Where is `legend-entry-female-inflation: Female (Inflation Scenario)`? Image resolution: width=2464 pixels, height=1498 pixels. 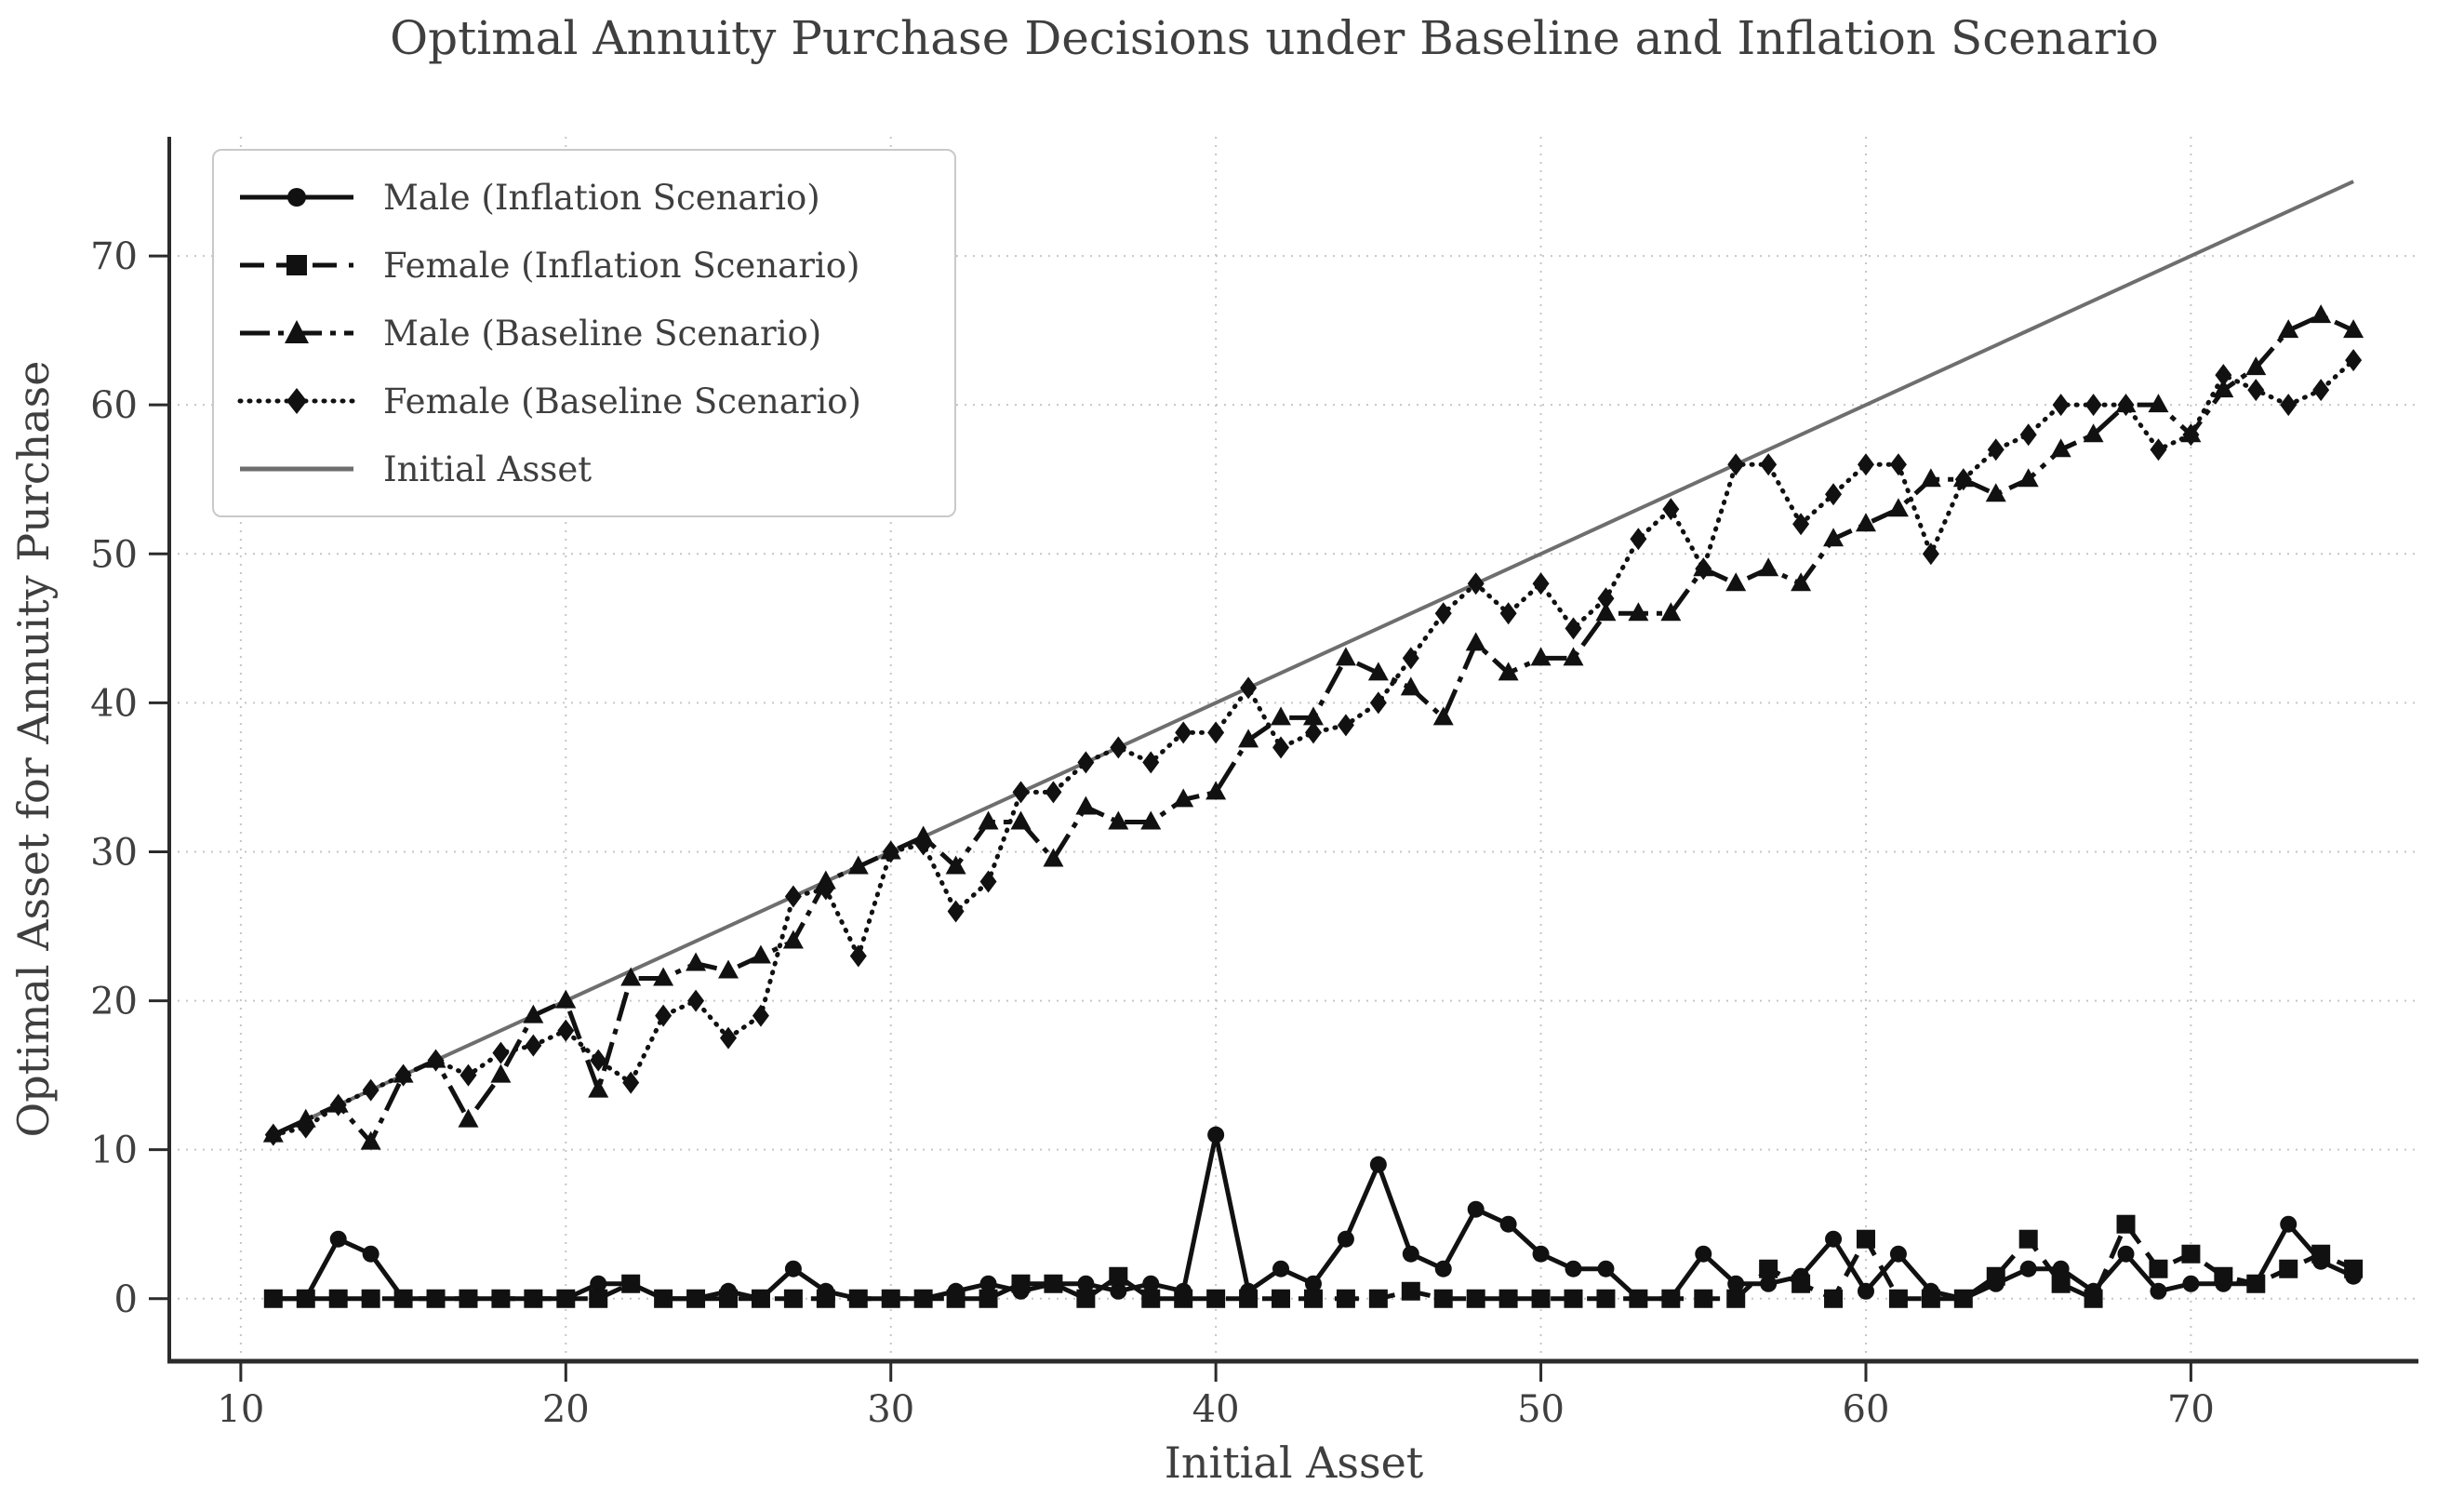 legend-entry-female-inflation: Female (Inflation Scenario) is located at coordinates (584, 265).